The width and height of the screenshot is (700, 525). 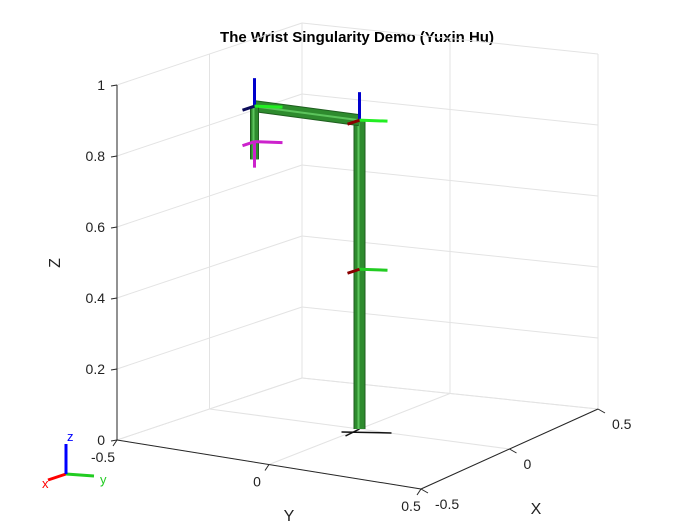 I want to click on x-axis-label: X, so click(x=536, y=509).